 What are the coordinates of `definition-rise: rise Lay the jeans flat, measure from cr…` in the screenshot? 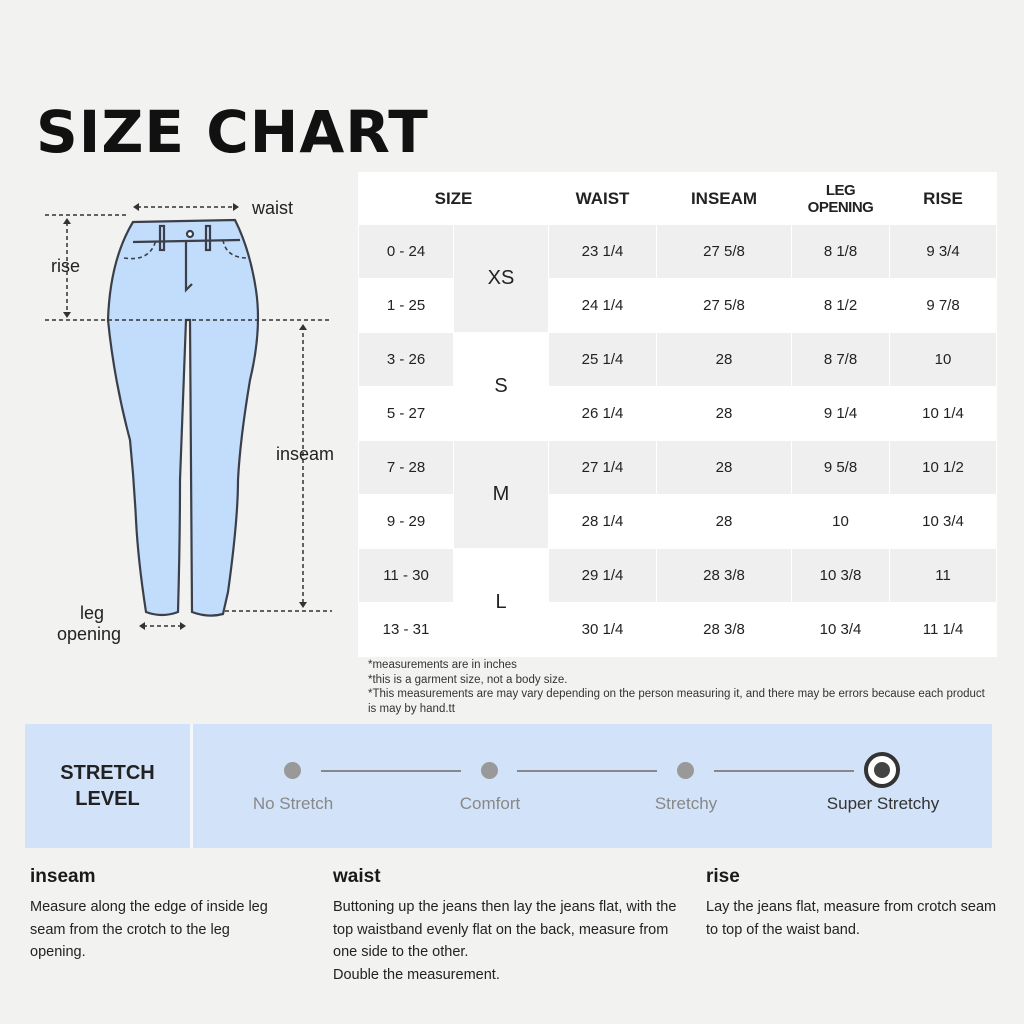 It's located at (856, 903).